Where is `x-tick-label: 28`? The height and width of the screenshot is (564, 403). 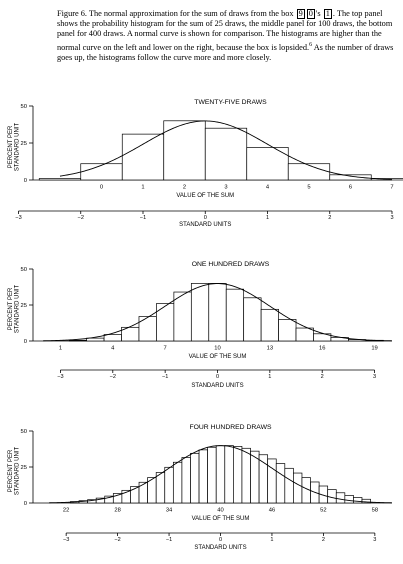 x-tick-label: 28 is located at coordinates (117, 511).